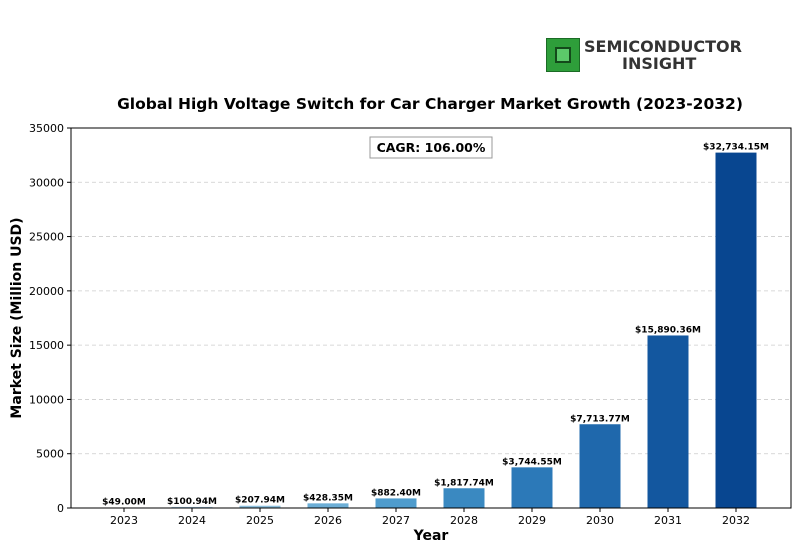 The height and width of the screenshot is (553, 800). What do you see at coordinates (736, 148) in the screenshot?
I see `bar-value-label-2032: $32,734.15M` at bounding box center [736, 148].